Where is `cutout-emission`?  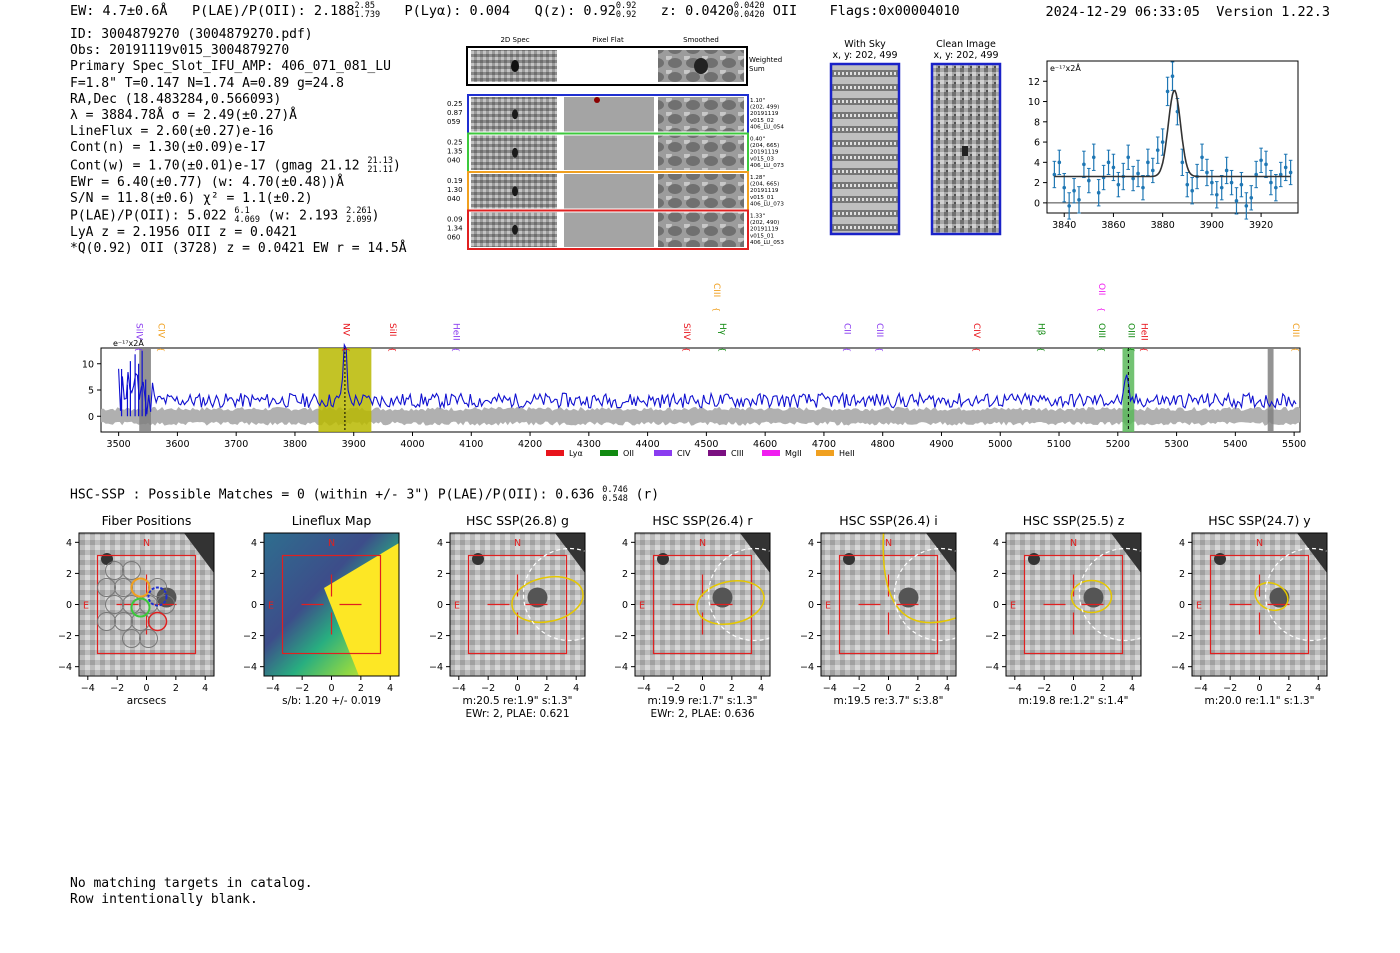
cutout-emission is located at coordinates (515, 152).